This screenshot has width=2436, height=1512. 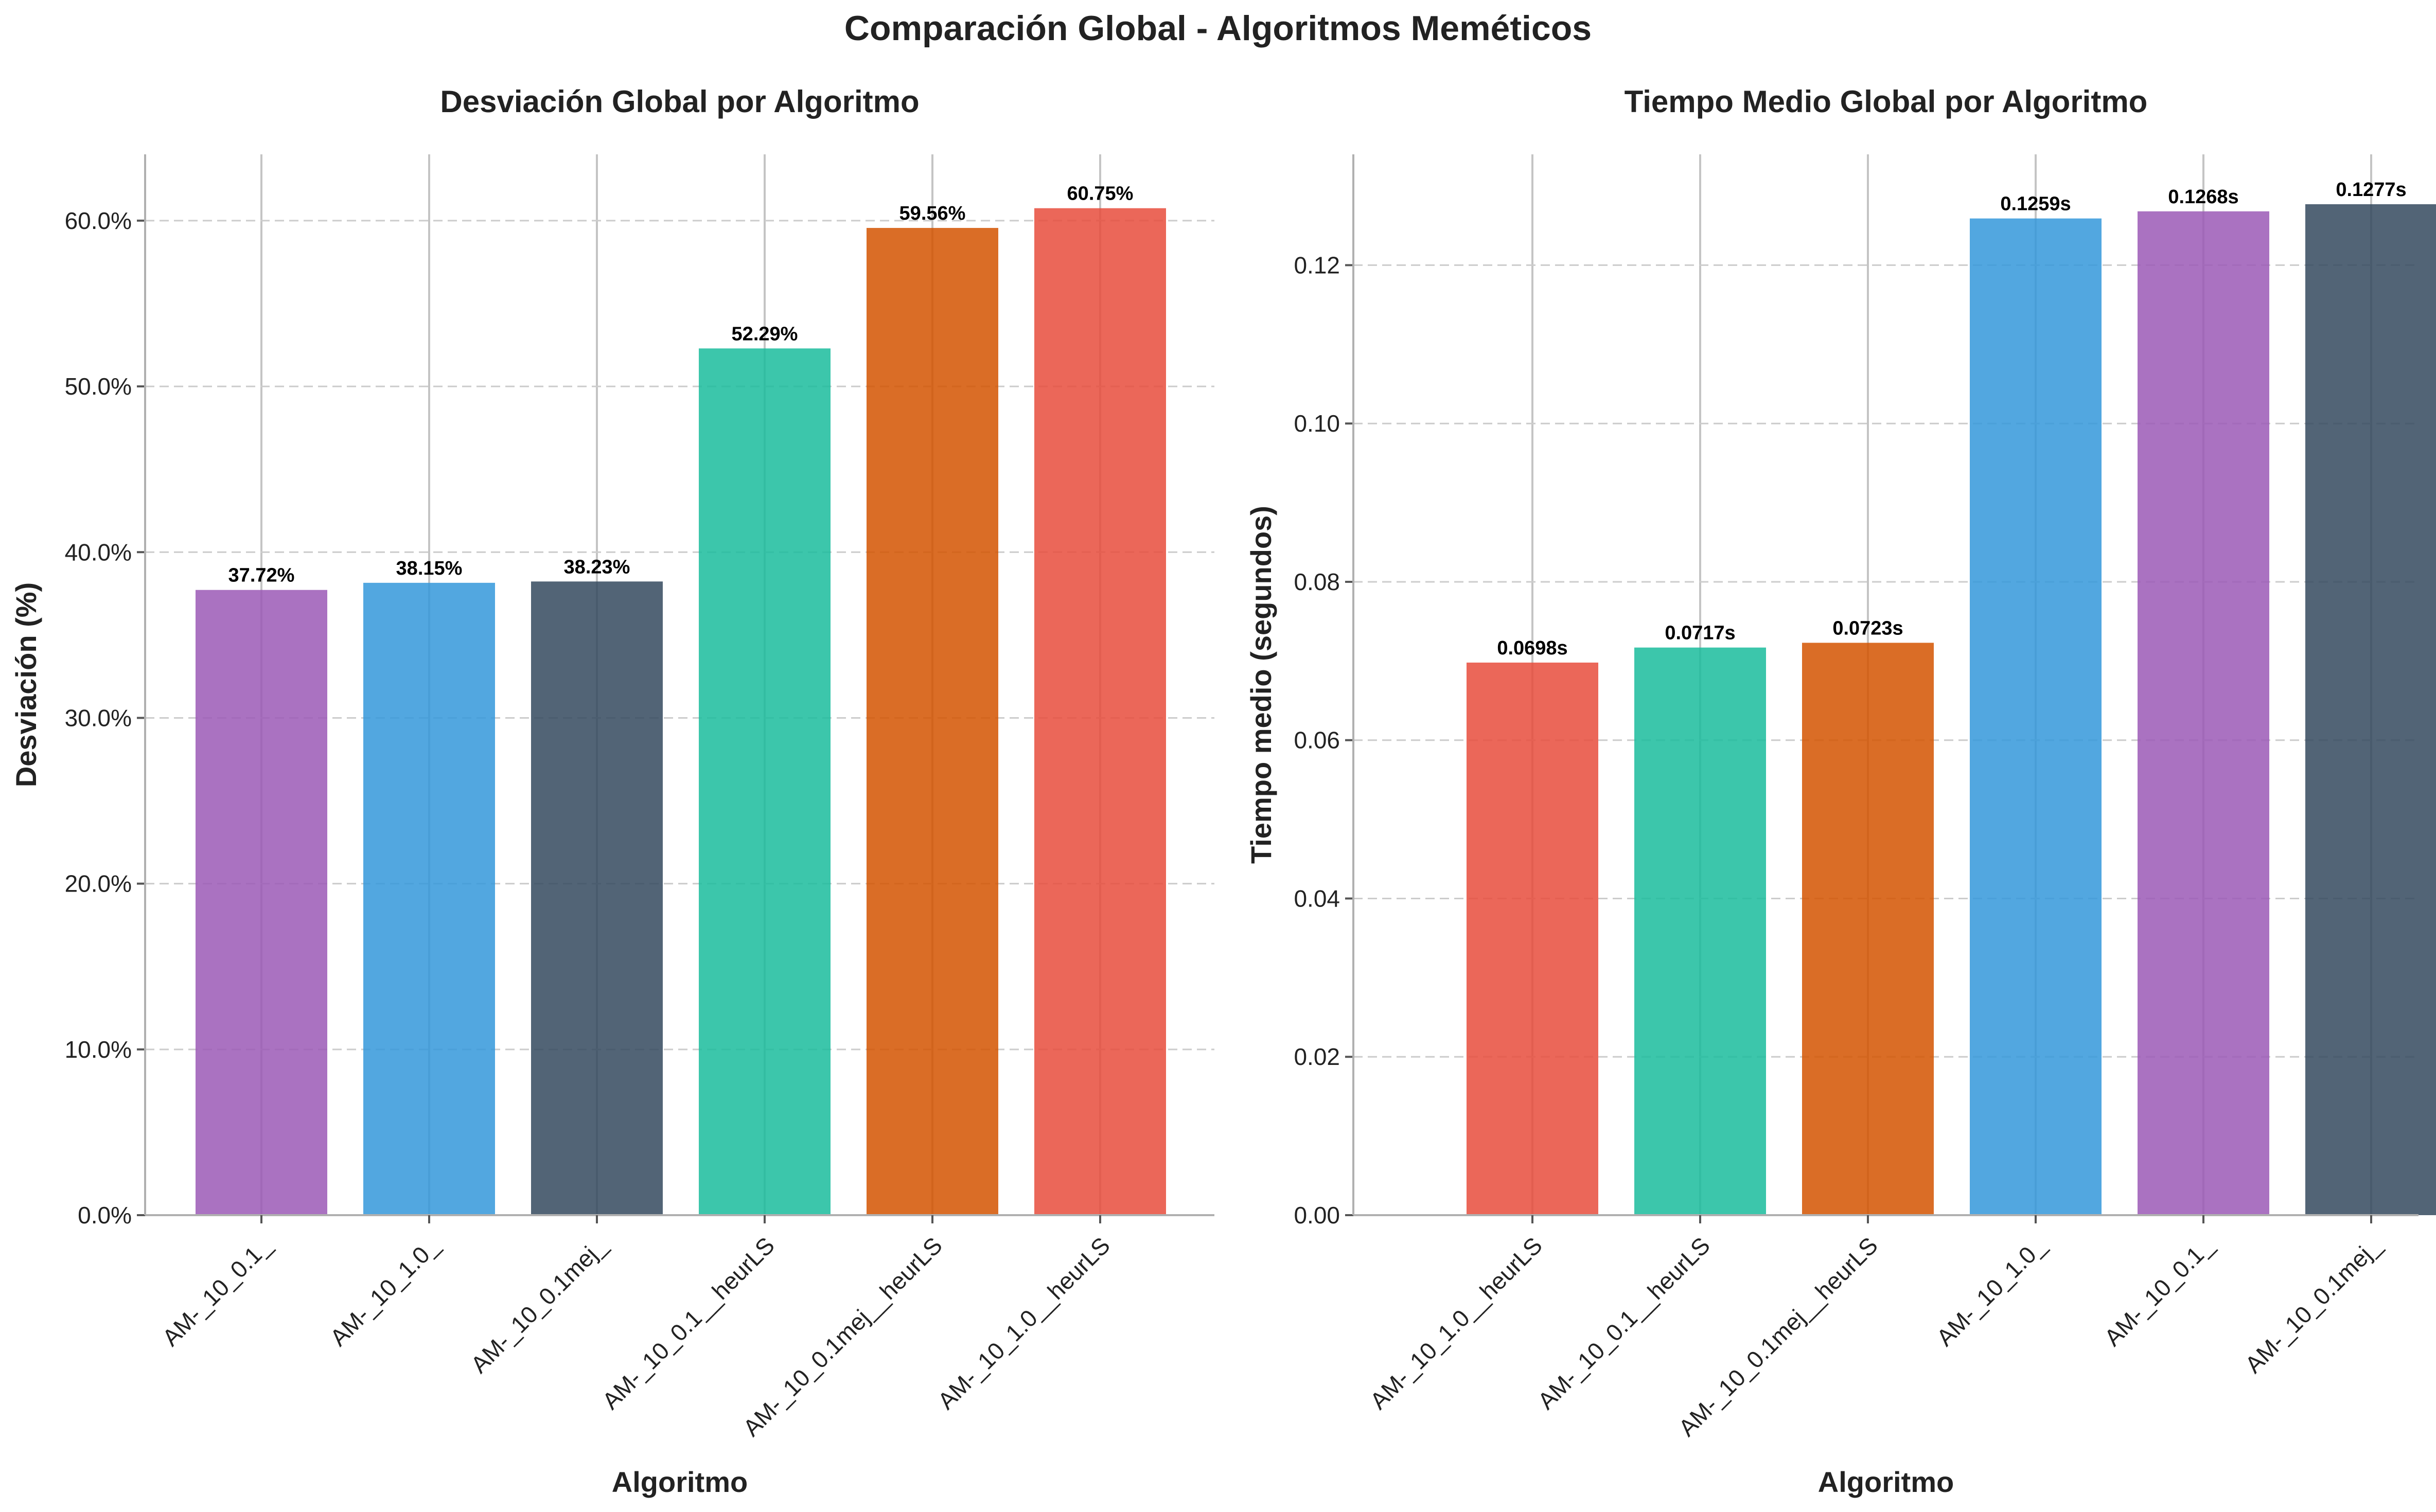 I want to click on data-label: 0.1259s, so click(x=2035, y=204).